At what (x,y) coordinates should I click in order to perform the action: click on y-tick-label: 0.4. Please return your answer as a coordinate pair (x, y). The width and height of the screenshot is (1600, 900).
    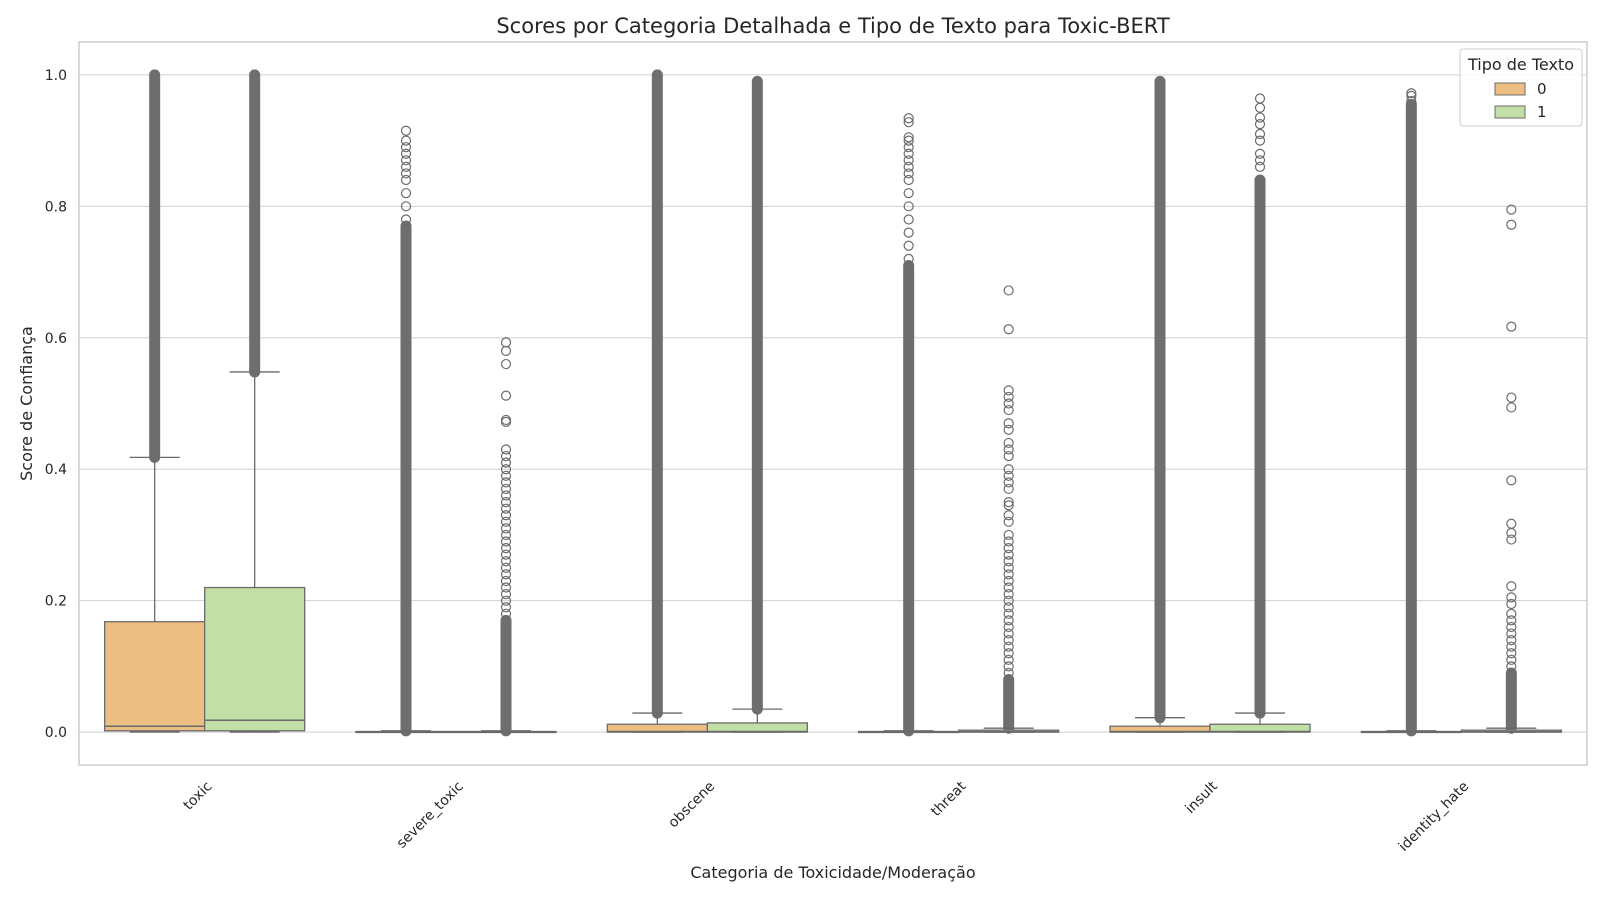
    Looking at the image, I should click on (56, 470).